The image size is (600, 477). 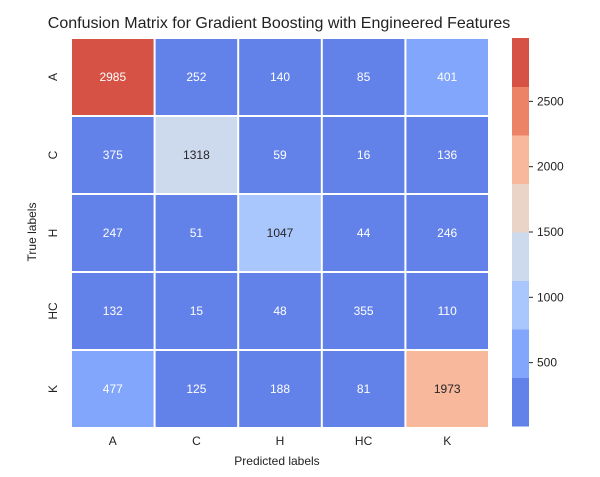 What do you see at coordinates (32, 232) in the screenshot?
I see `y-axis-label: True labels` at bounding box center [32, 232].